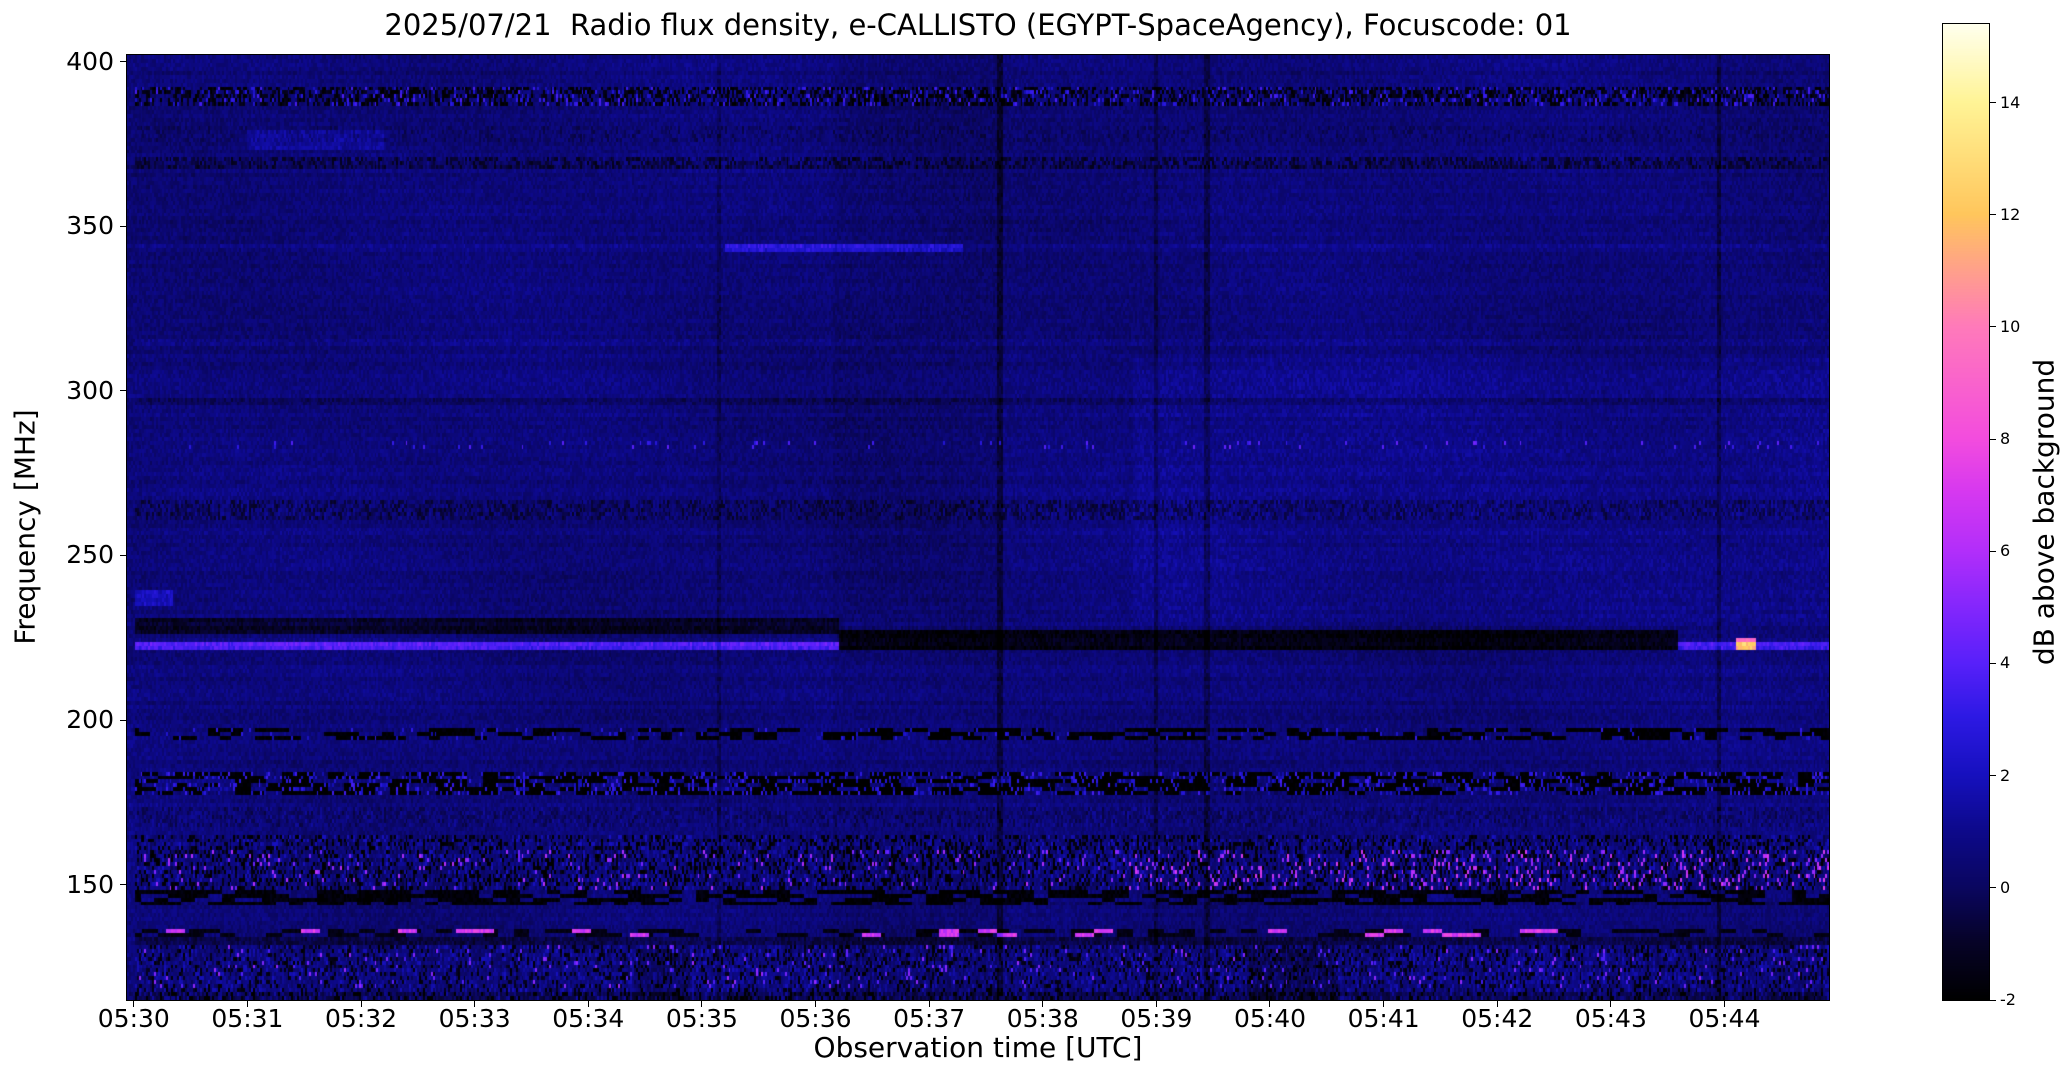  Describe the element at coordinates (1497, 1018) in the screenshot. I see `x-tick-label: 05:42` at that location.